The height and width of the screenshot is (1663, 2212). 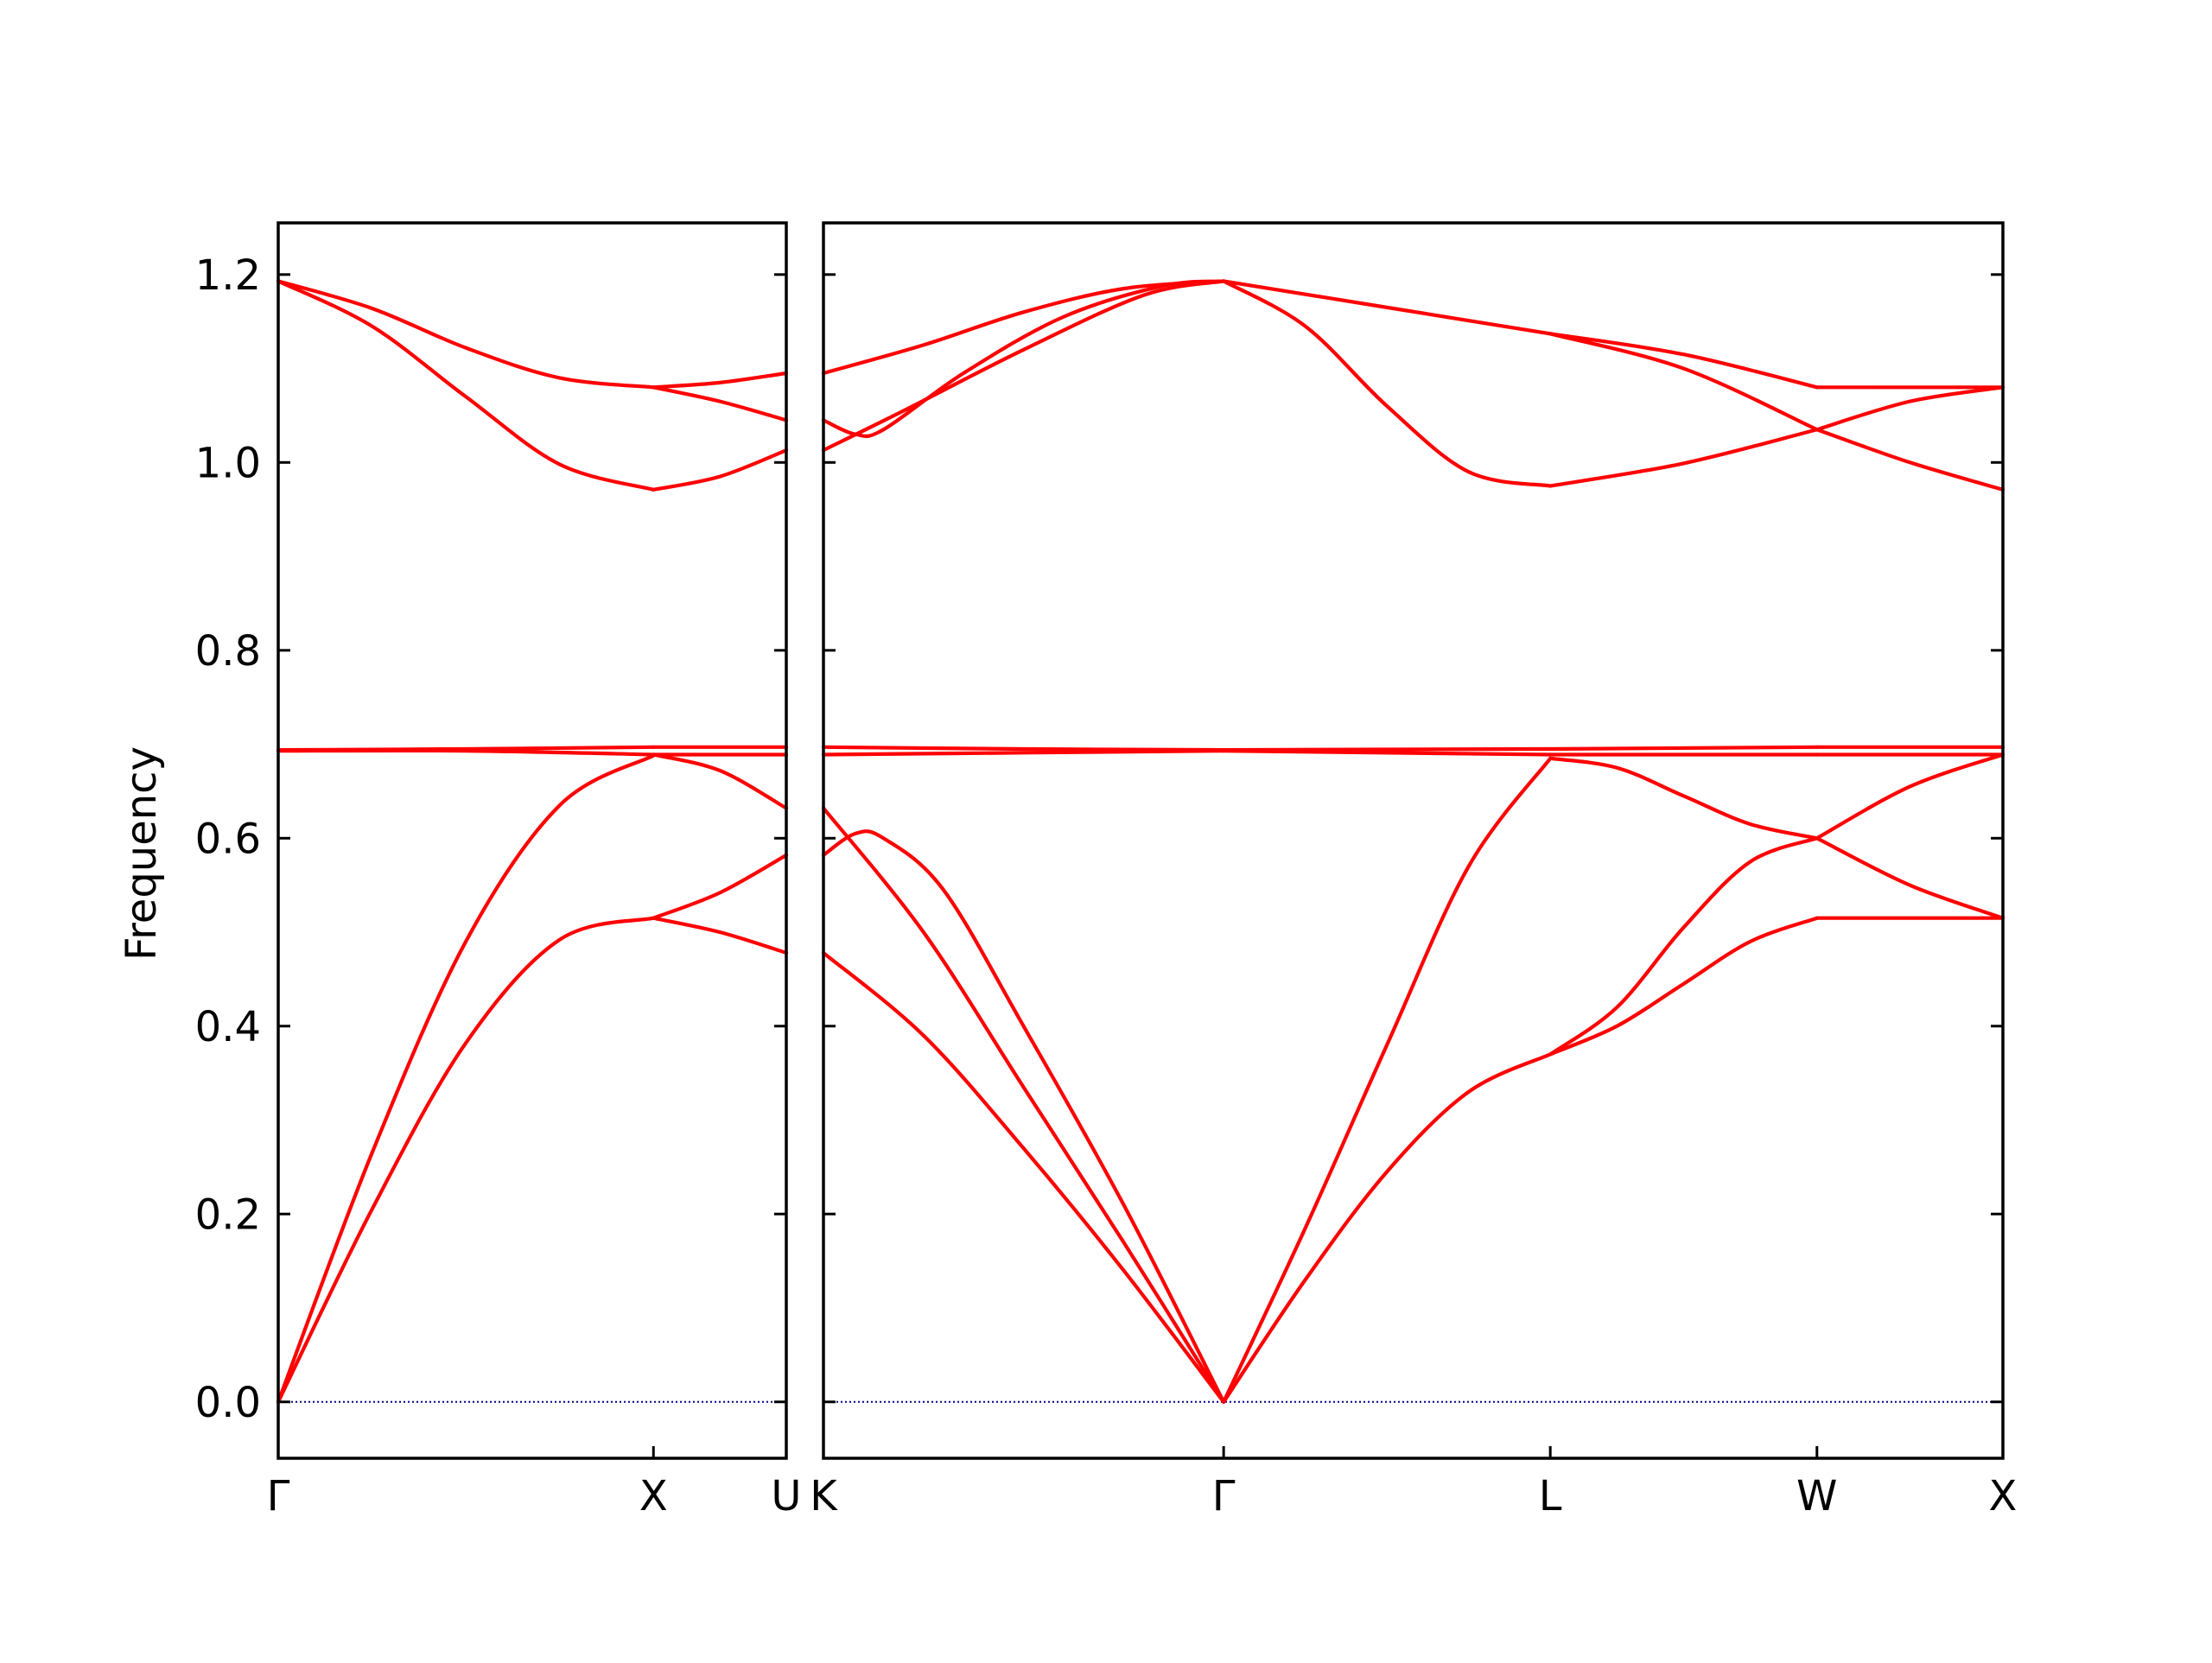 I want to click on y-tick-label: 1.0, so click(x=228, y=463).